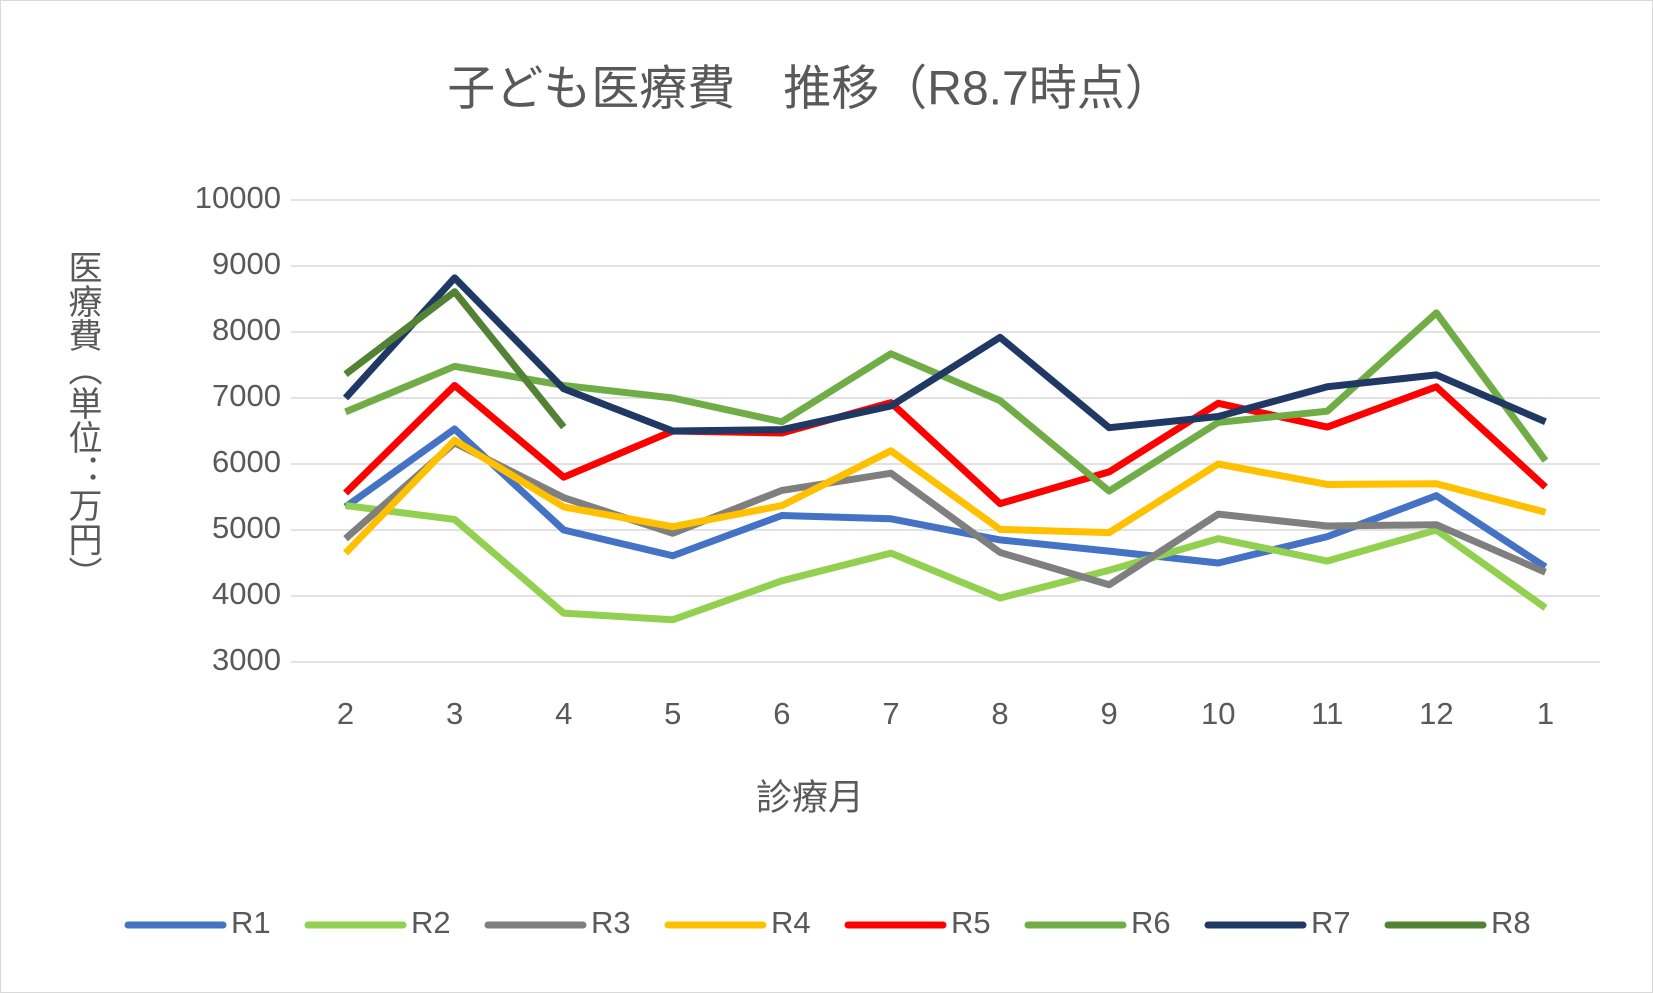  I want to click on x-tick-label: 3, so click(454, 713).